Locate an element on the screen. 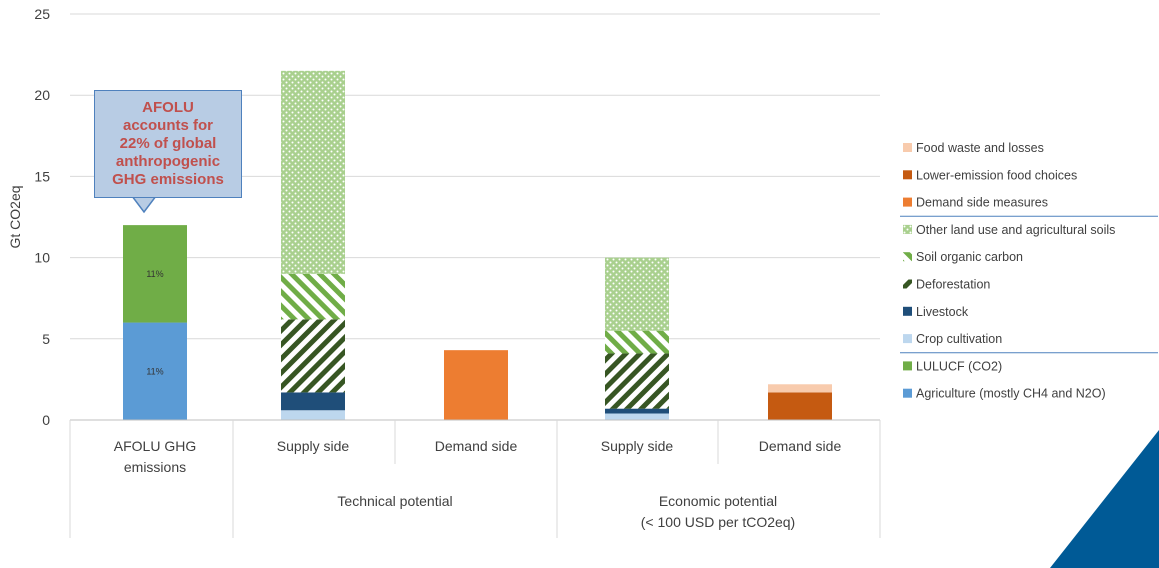  legend-label: Deforestation is located at coordinates (953, 285).